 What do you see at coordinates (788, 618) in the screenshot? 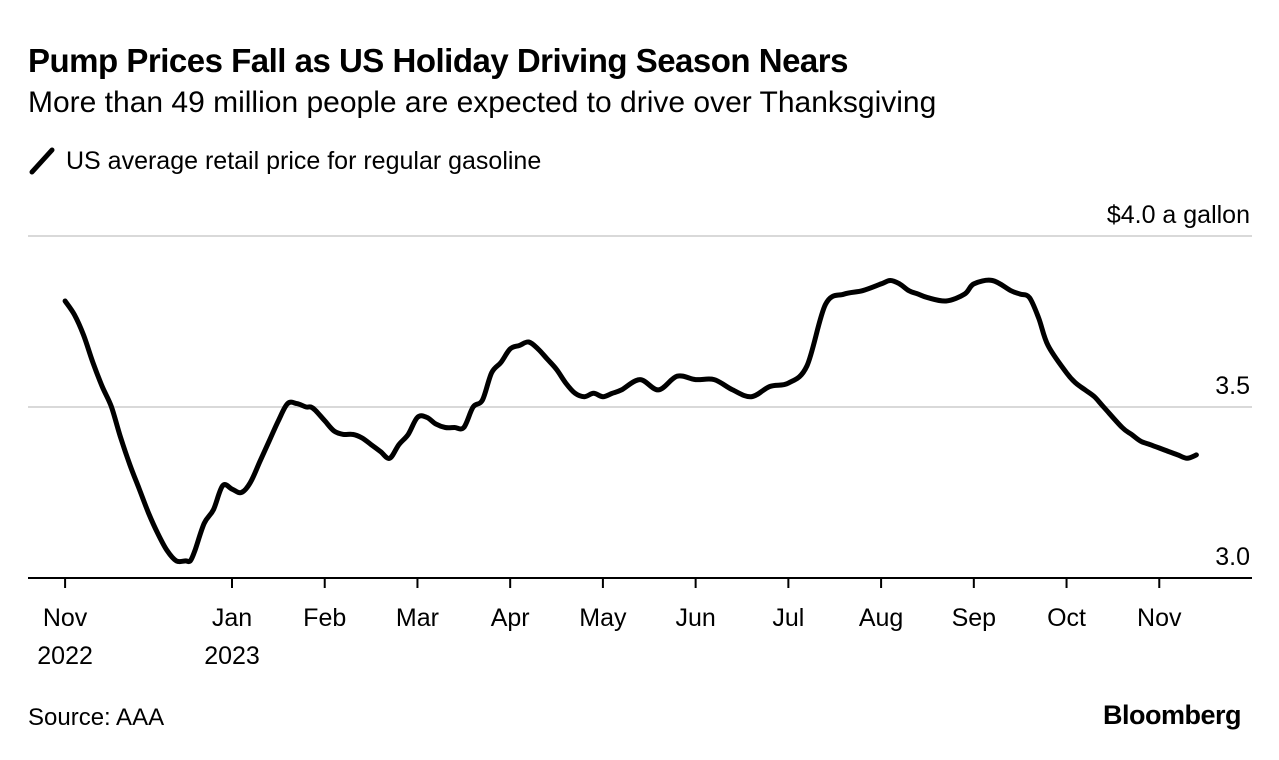
I see `x-tick-label: Jul` at bounding box center [788, 618].